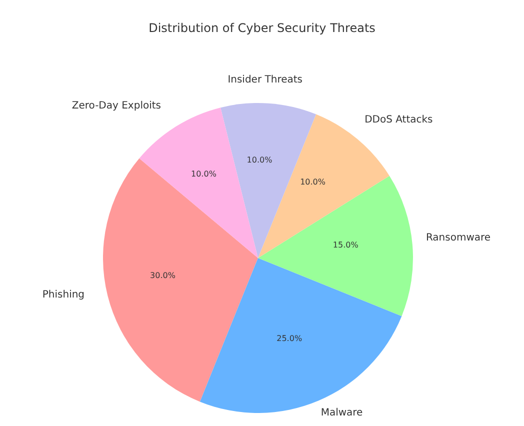  Describe the element at coordinates (341, 412) in the screenshot. I see `slice-label: Malware` at that location.